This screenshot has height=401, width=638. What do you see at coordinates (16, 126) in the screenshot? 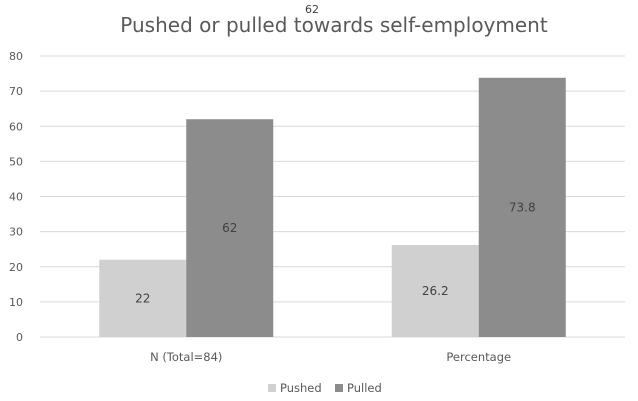
I see `y-tick-label: 60` at bounding box center [16, 126].